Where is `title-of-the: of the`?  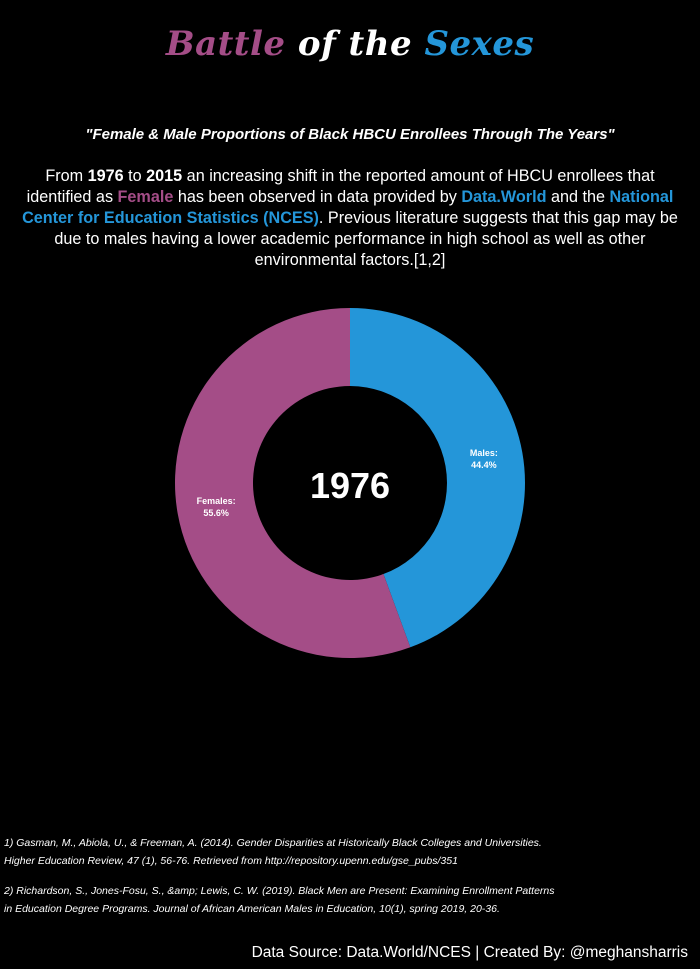 title-of-the: of the is located at coordinates (355, 44).